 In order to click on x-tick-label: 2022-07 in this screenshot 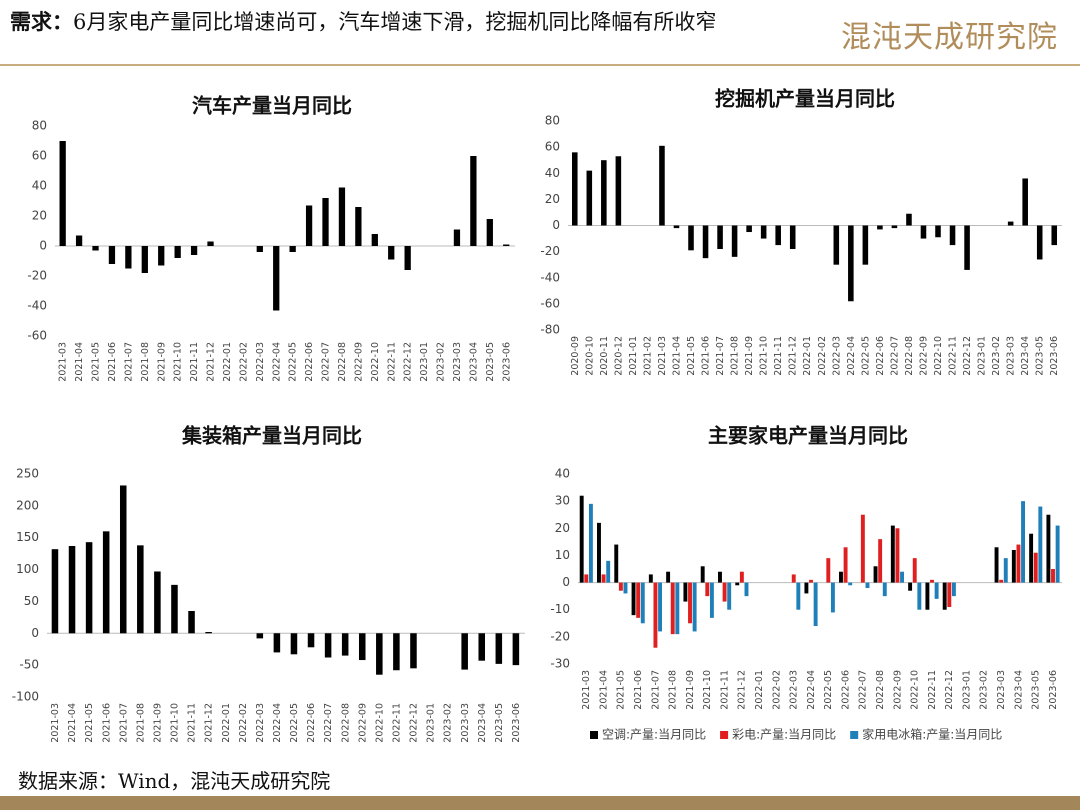, I will do `click(328, 723)`.